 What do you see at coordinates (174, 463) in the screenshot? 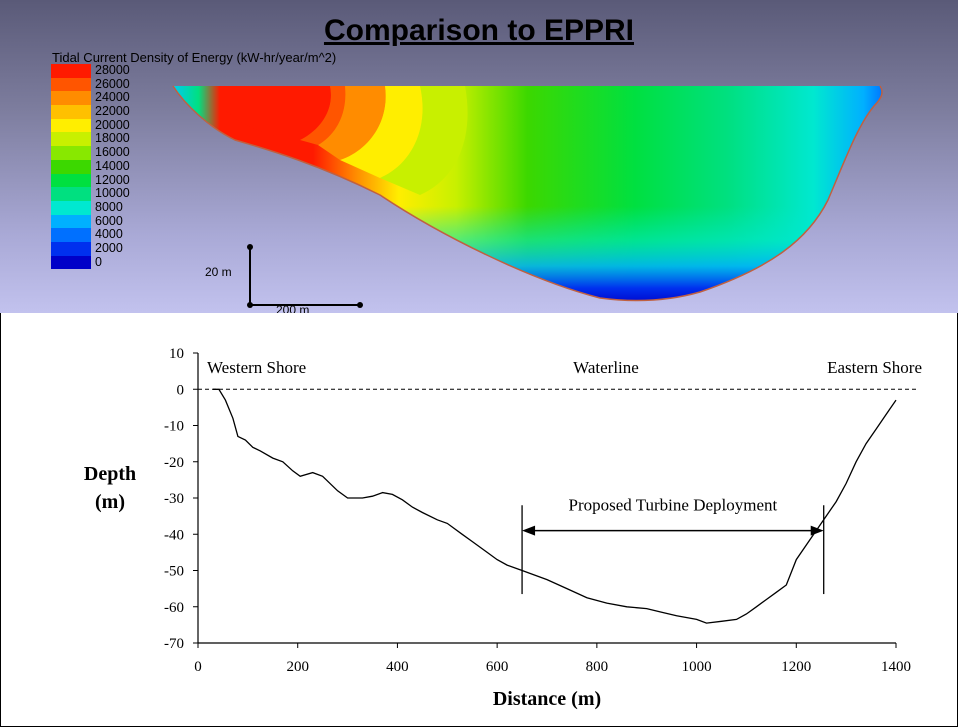
I see `y-tick-label: -20` at bounding box center [174, 463].